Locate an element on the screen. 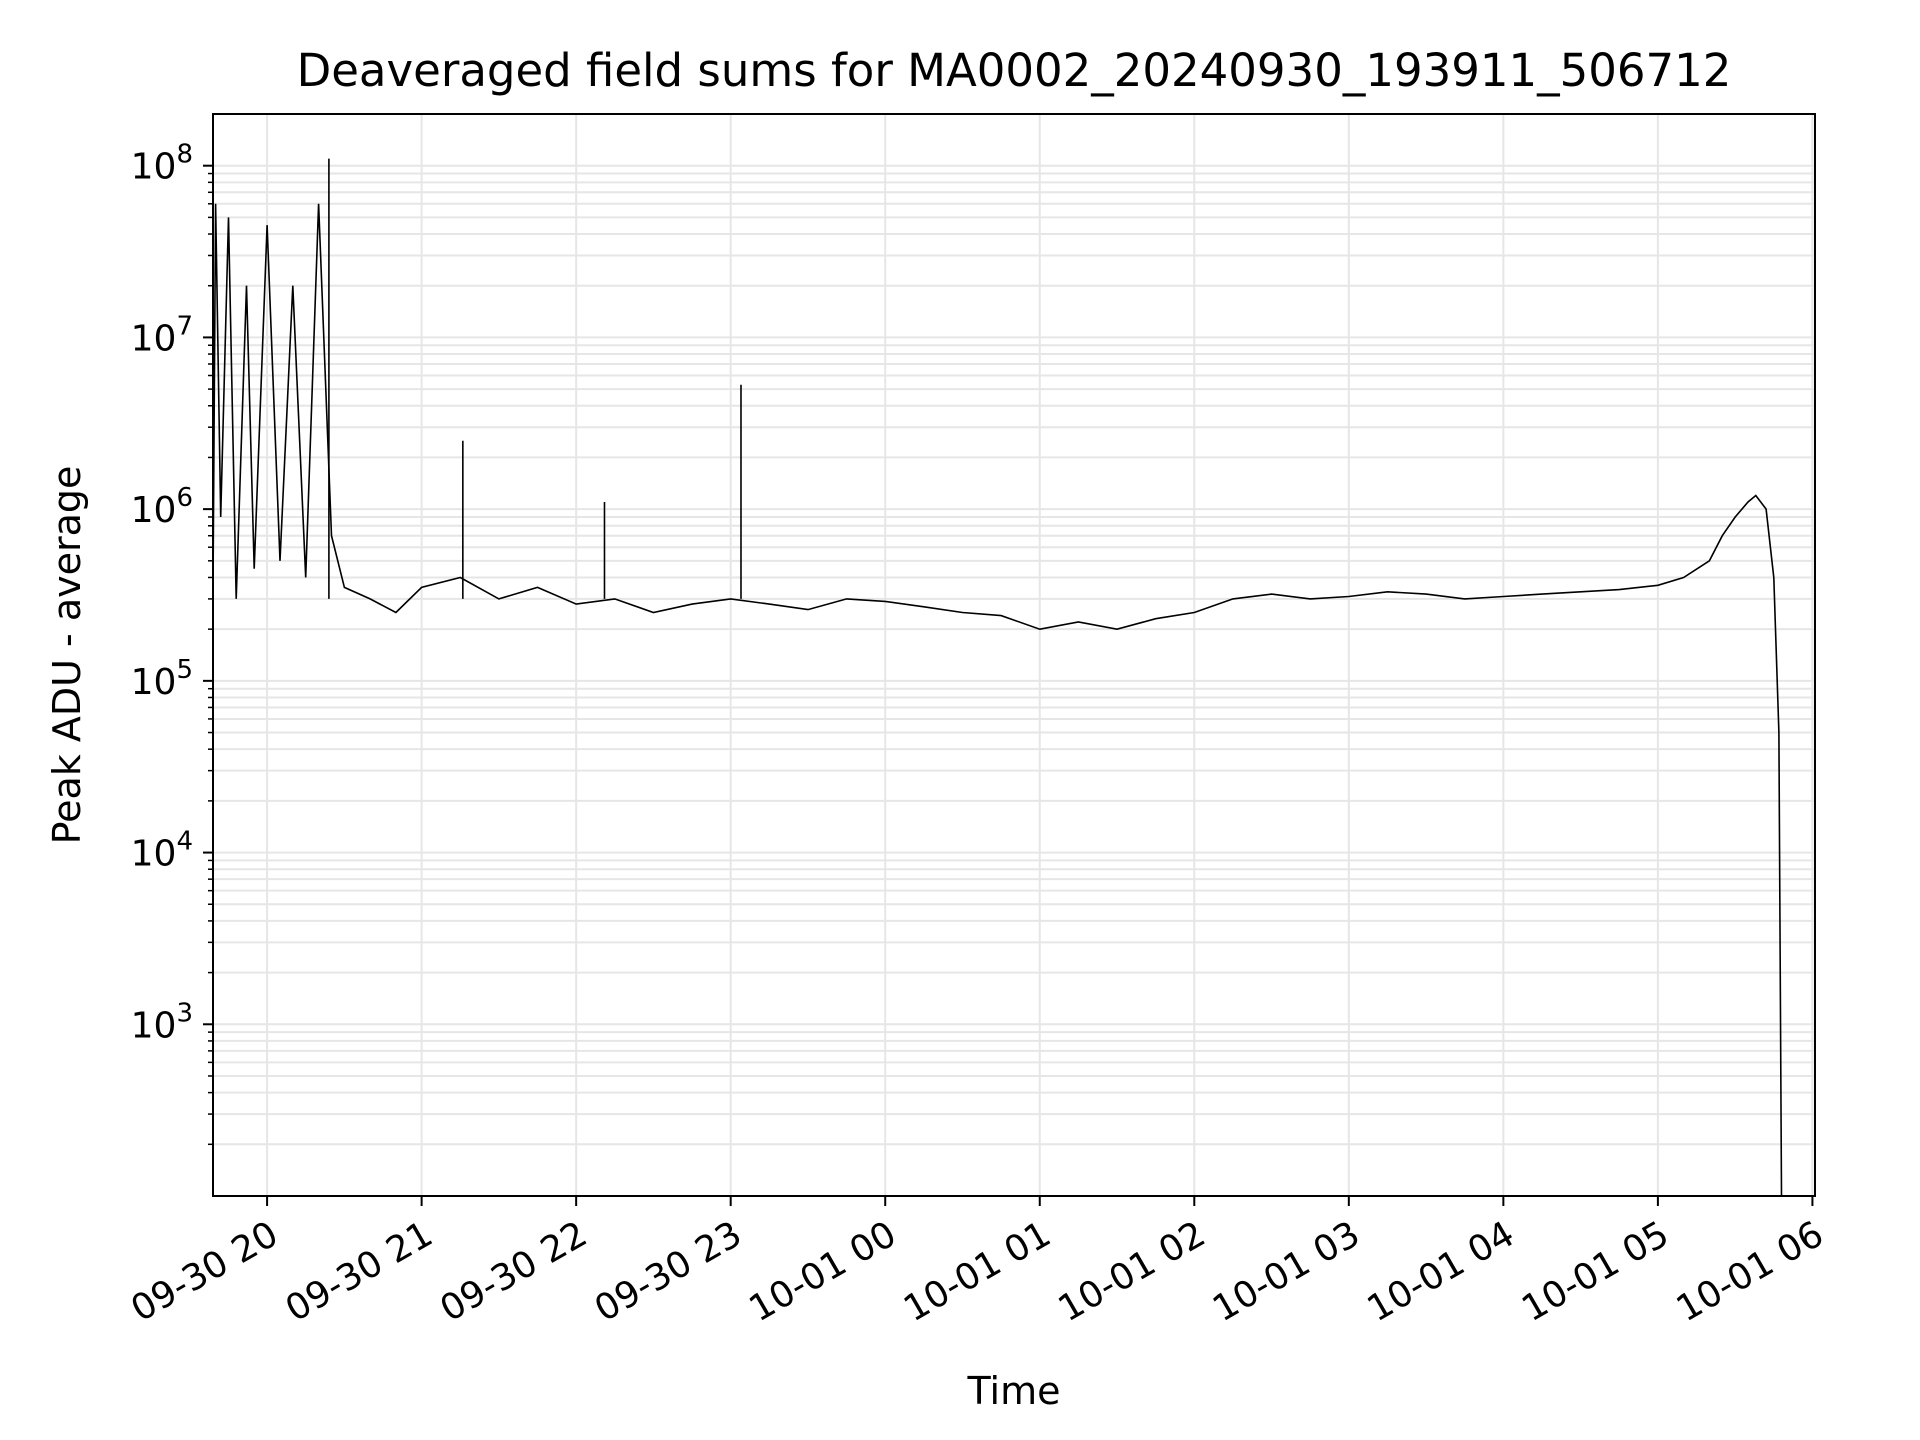 The height and width of the screenshot is (1440, 1920). y-axis-label: Peak ADU - average is located at coordinates (67, 655).